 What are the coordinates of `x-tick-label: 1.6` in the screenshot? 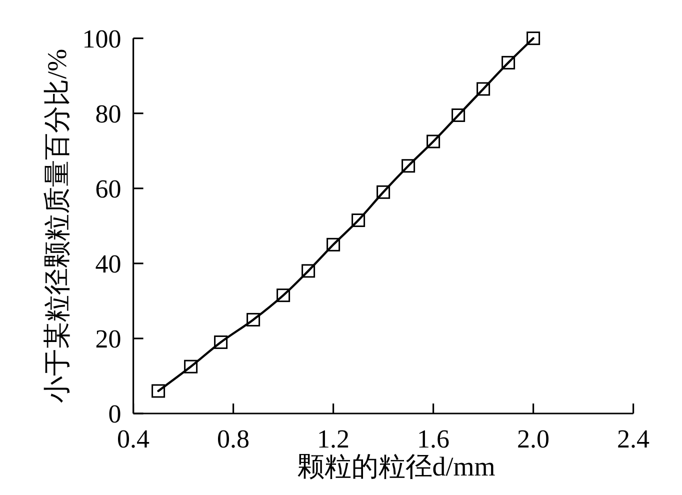 It's located at (433, 439).